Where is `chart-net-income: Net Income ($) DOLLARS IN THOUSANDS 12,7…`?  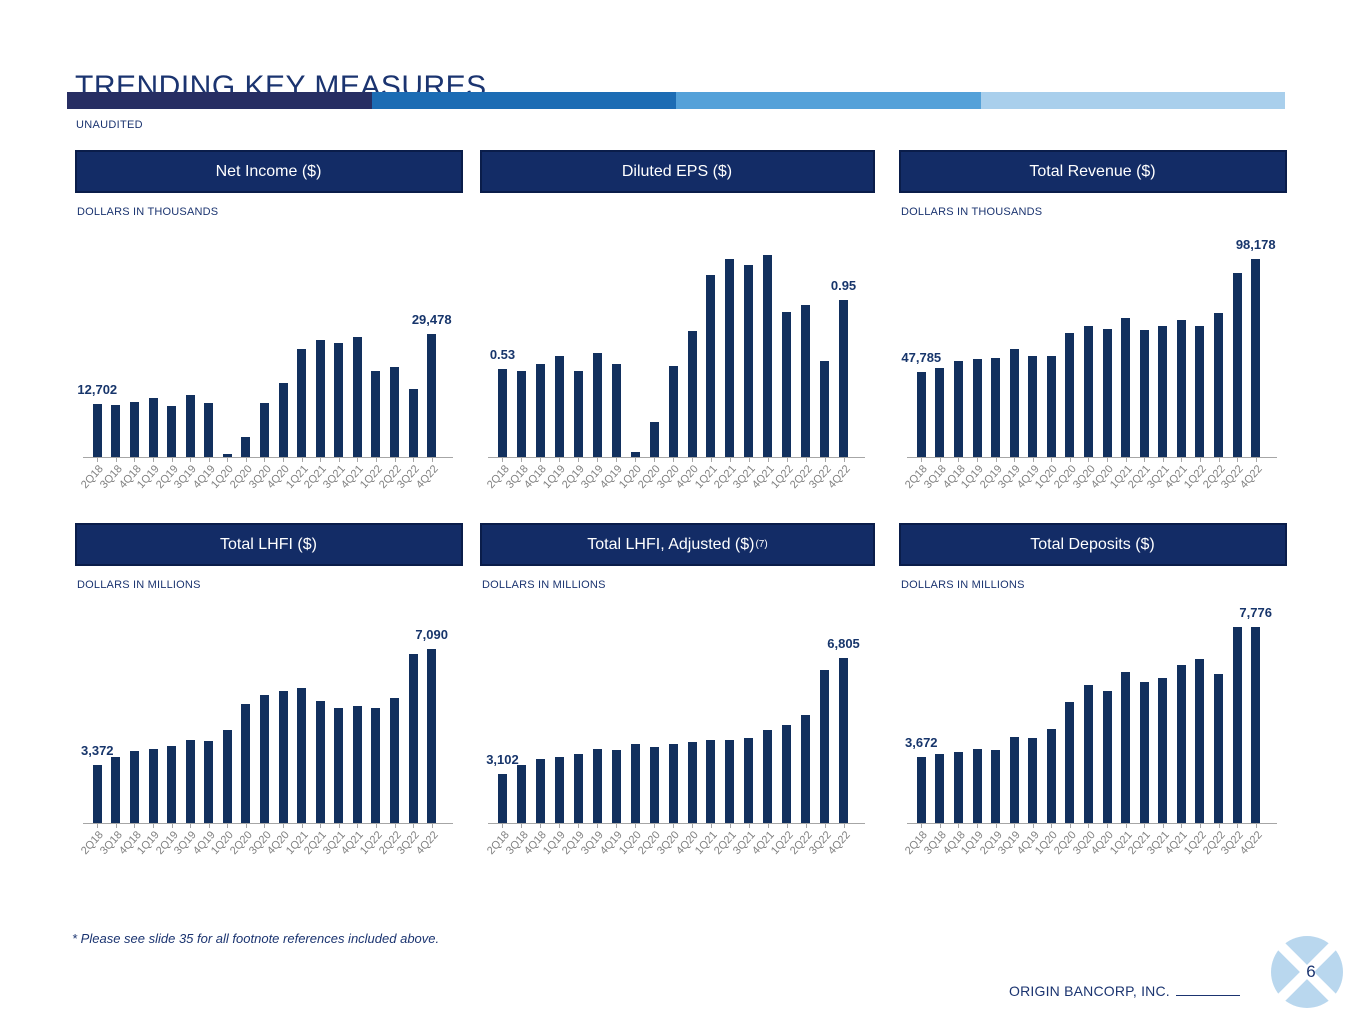
chart-net-income: Net Income ($) DOLLARS IN THOUSANDS 12,7… is located at coordinates (269, 326).